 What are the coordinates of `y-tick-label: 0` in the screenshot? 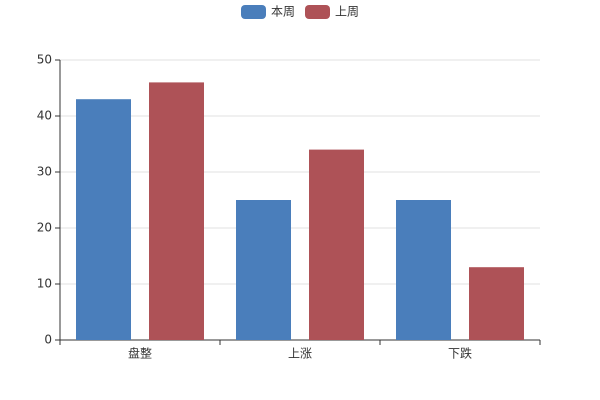 It's located at (48, 340).